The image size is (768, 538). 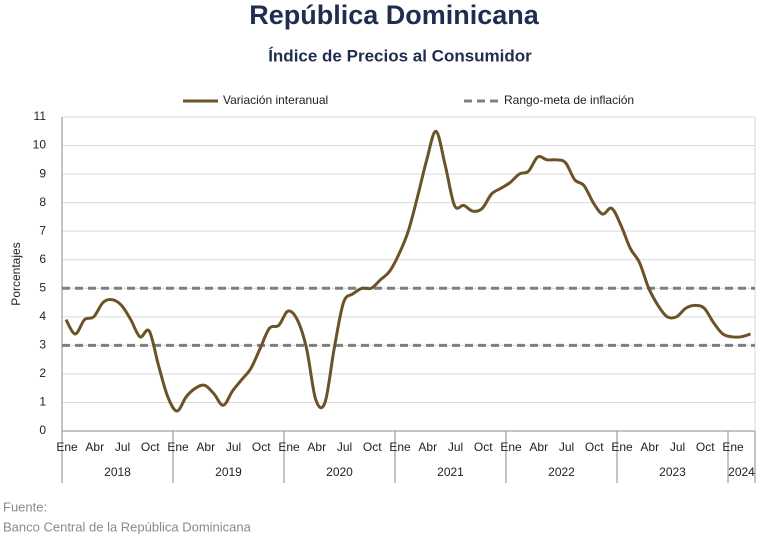 What do you see at coordinates (42, 373) in the screenshot?
I see `y-tick-label: 2` at bounding box center [42, 373].